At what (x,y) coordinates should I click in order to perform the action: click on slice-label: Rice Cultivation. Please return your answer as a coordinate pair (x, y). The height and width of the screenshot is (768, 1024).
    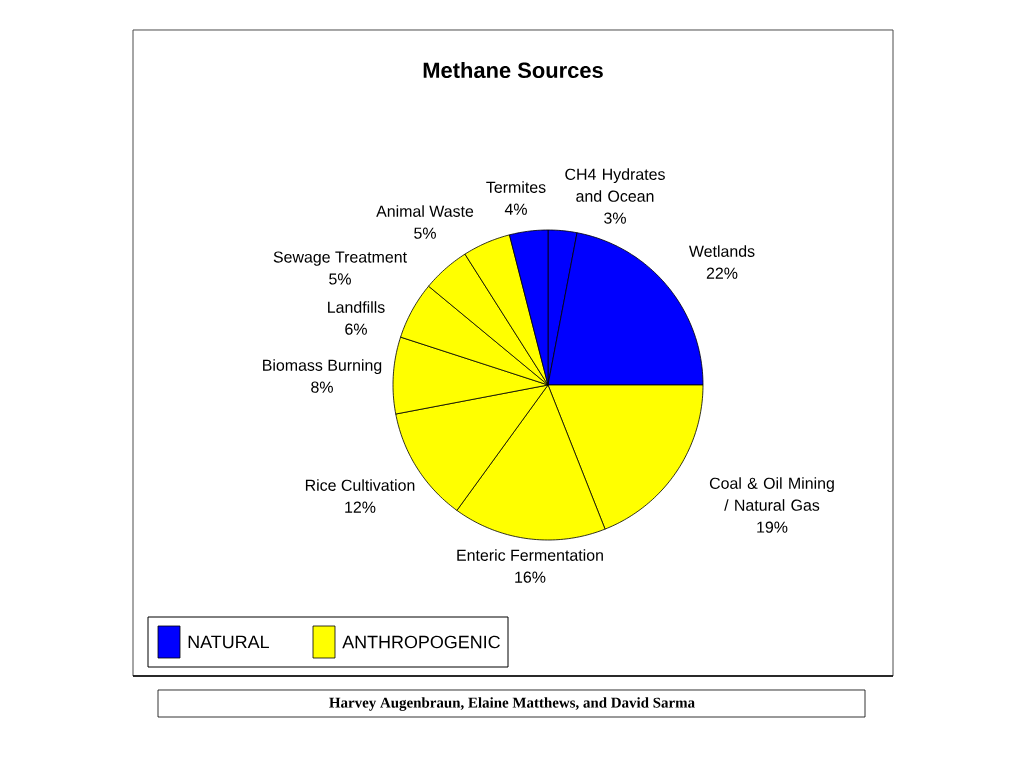
    Looking at the image, I should click on (360, 485).